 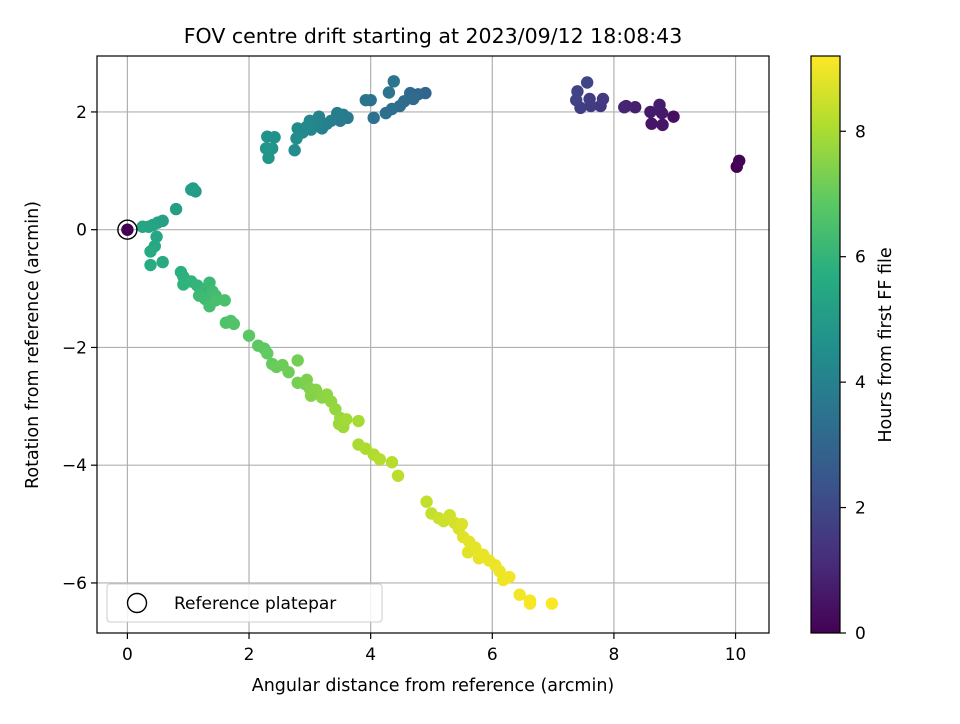 What do you see at coordinates (434, 649) in the screenshot?
I see `x-axis-ticks: 0 2 4 6 8 10` at bounding box center [434, 649].